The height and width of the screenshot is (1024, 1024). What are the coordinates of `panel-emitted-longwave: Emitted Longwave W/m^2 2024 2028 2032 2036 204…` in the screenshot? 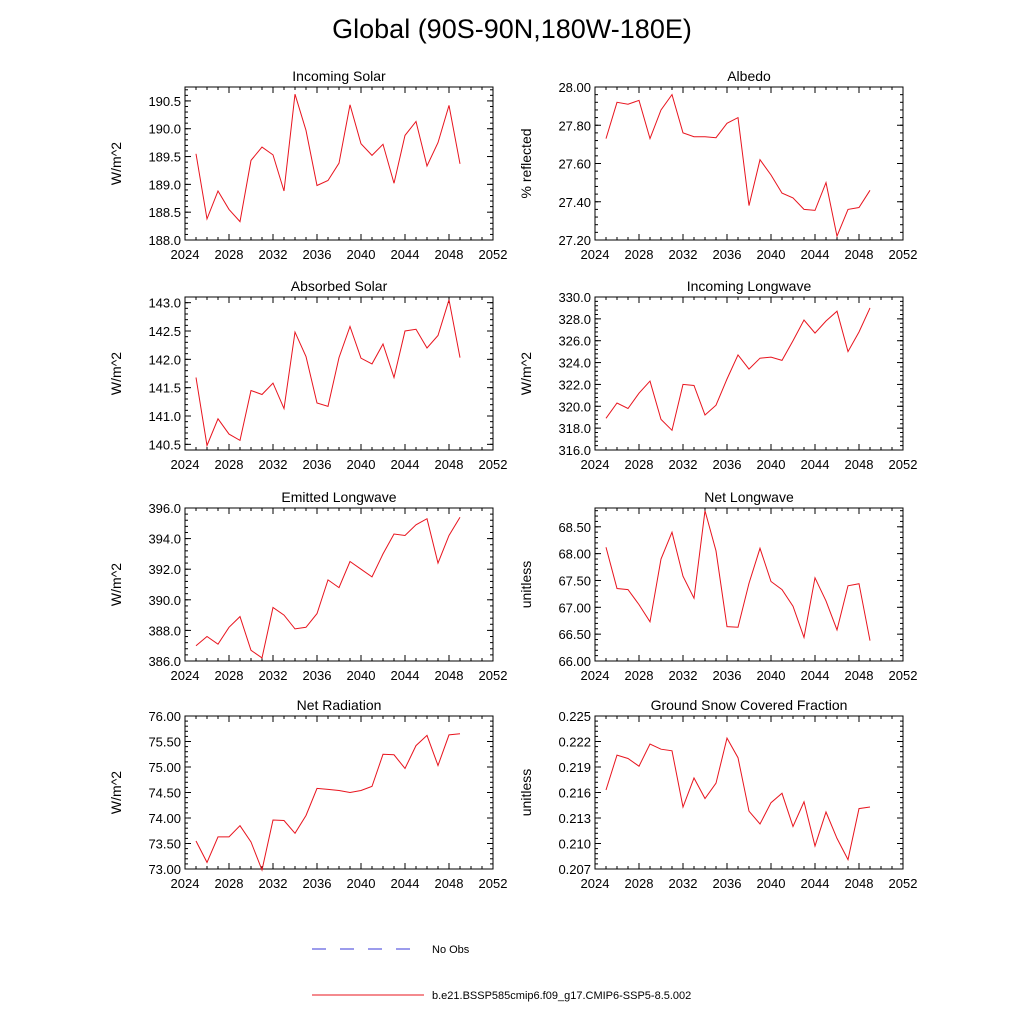 It's located at (307, 586).